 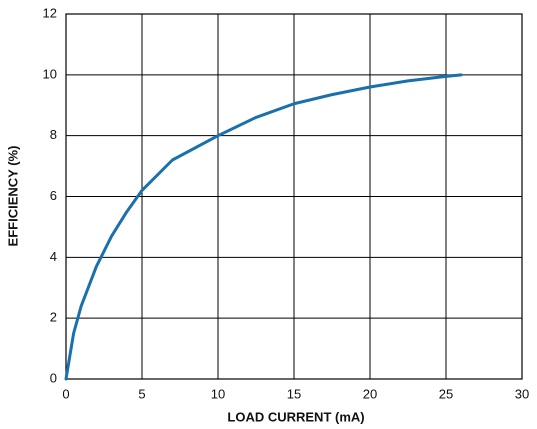 What do you see at coordinates (53, 134) in the screenshot?
I see `y-tick-label: 8` at bounding box center [53, 134].